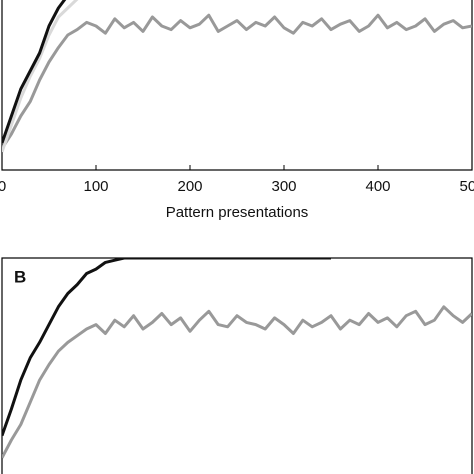 This screenshot has width=474, height=474. Describe the element at coordinates (20, 276) in the screenshot. I see `panel-label: B` at that location.